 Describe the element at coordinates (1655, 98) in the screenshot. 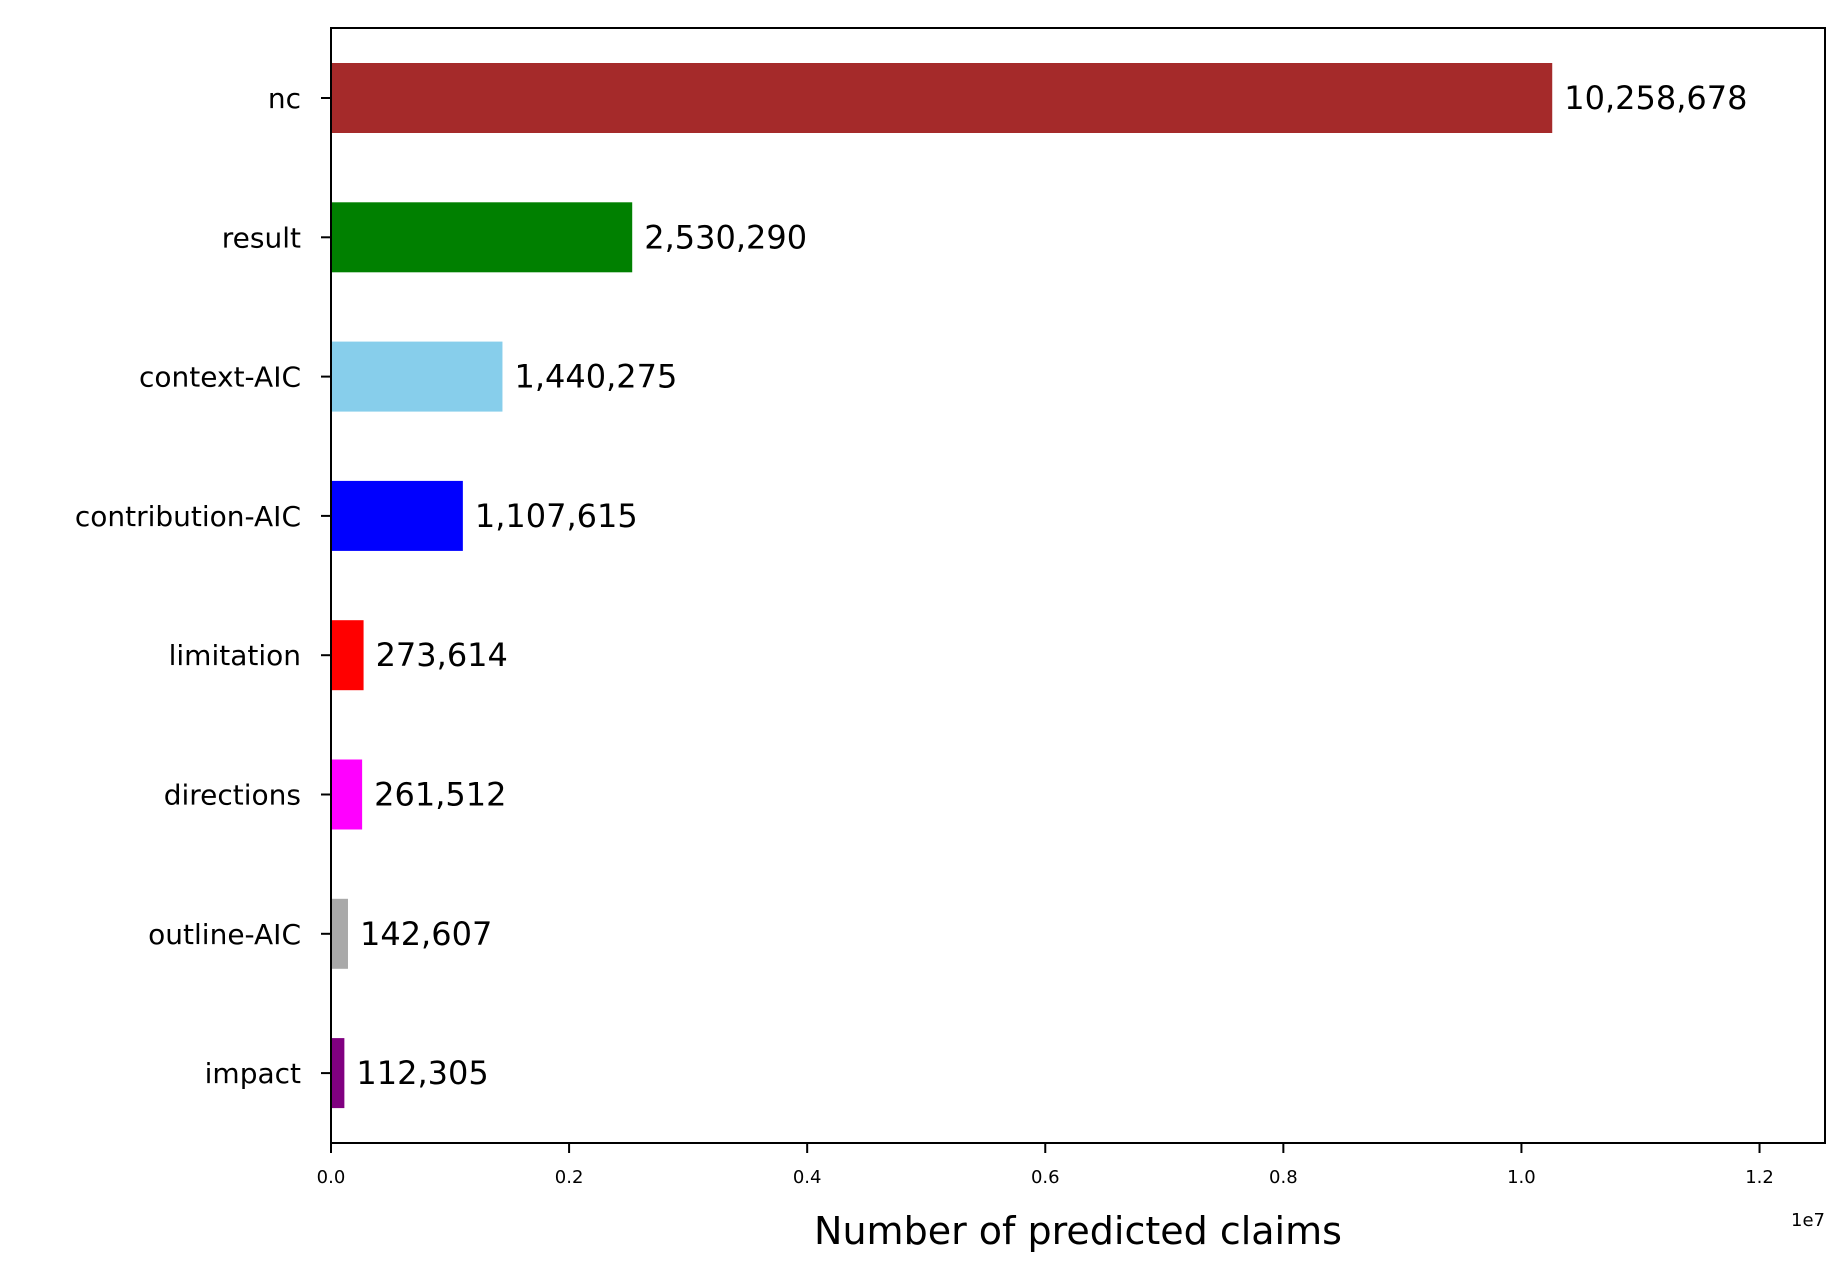

I see `value-label-nc: 10,258,678` at that location.